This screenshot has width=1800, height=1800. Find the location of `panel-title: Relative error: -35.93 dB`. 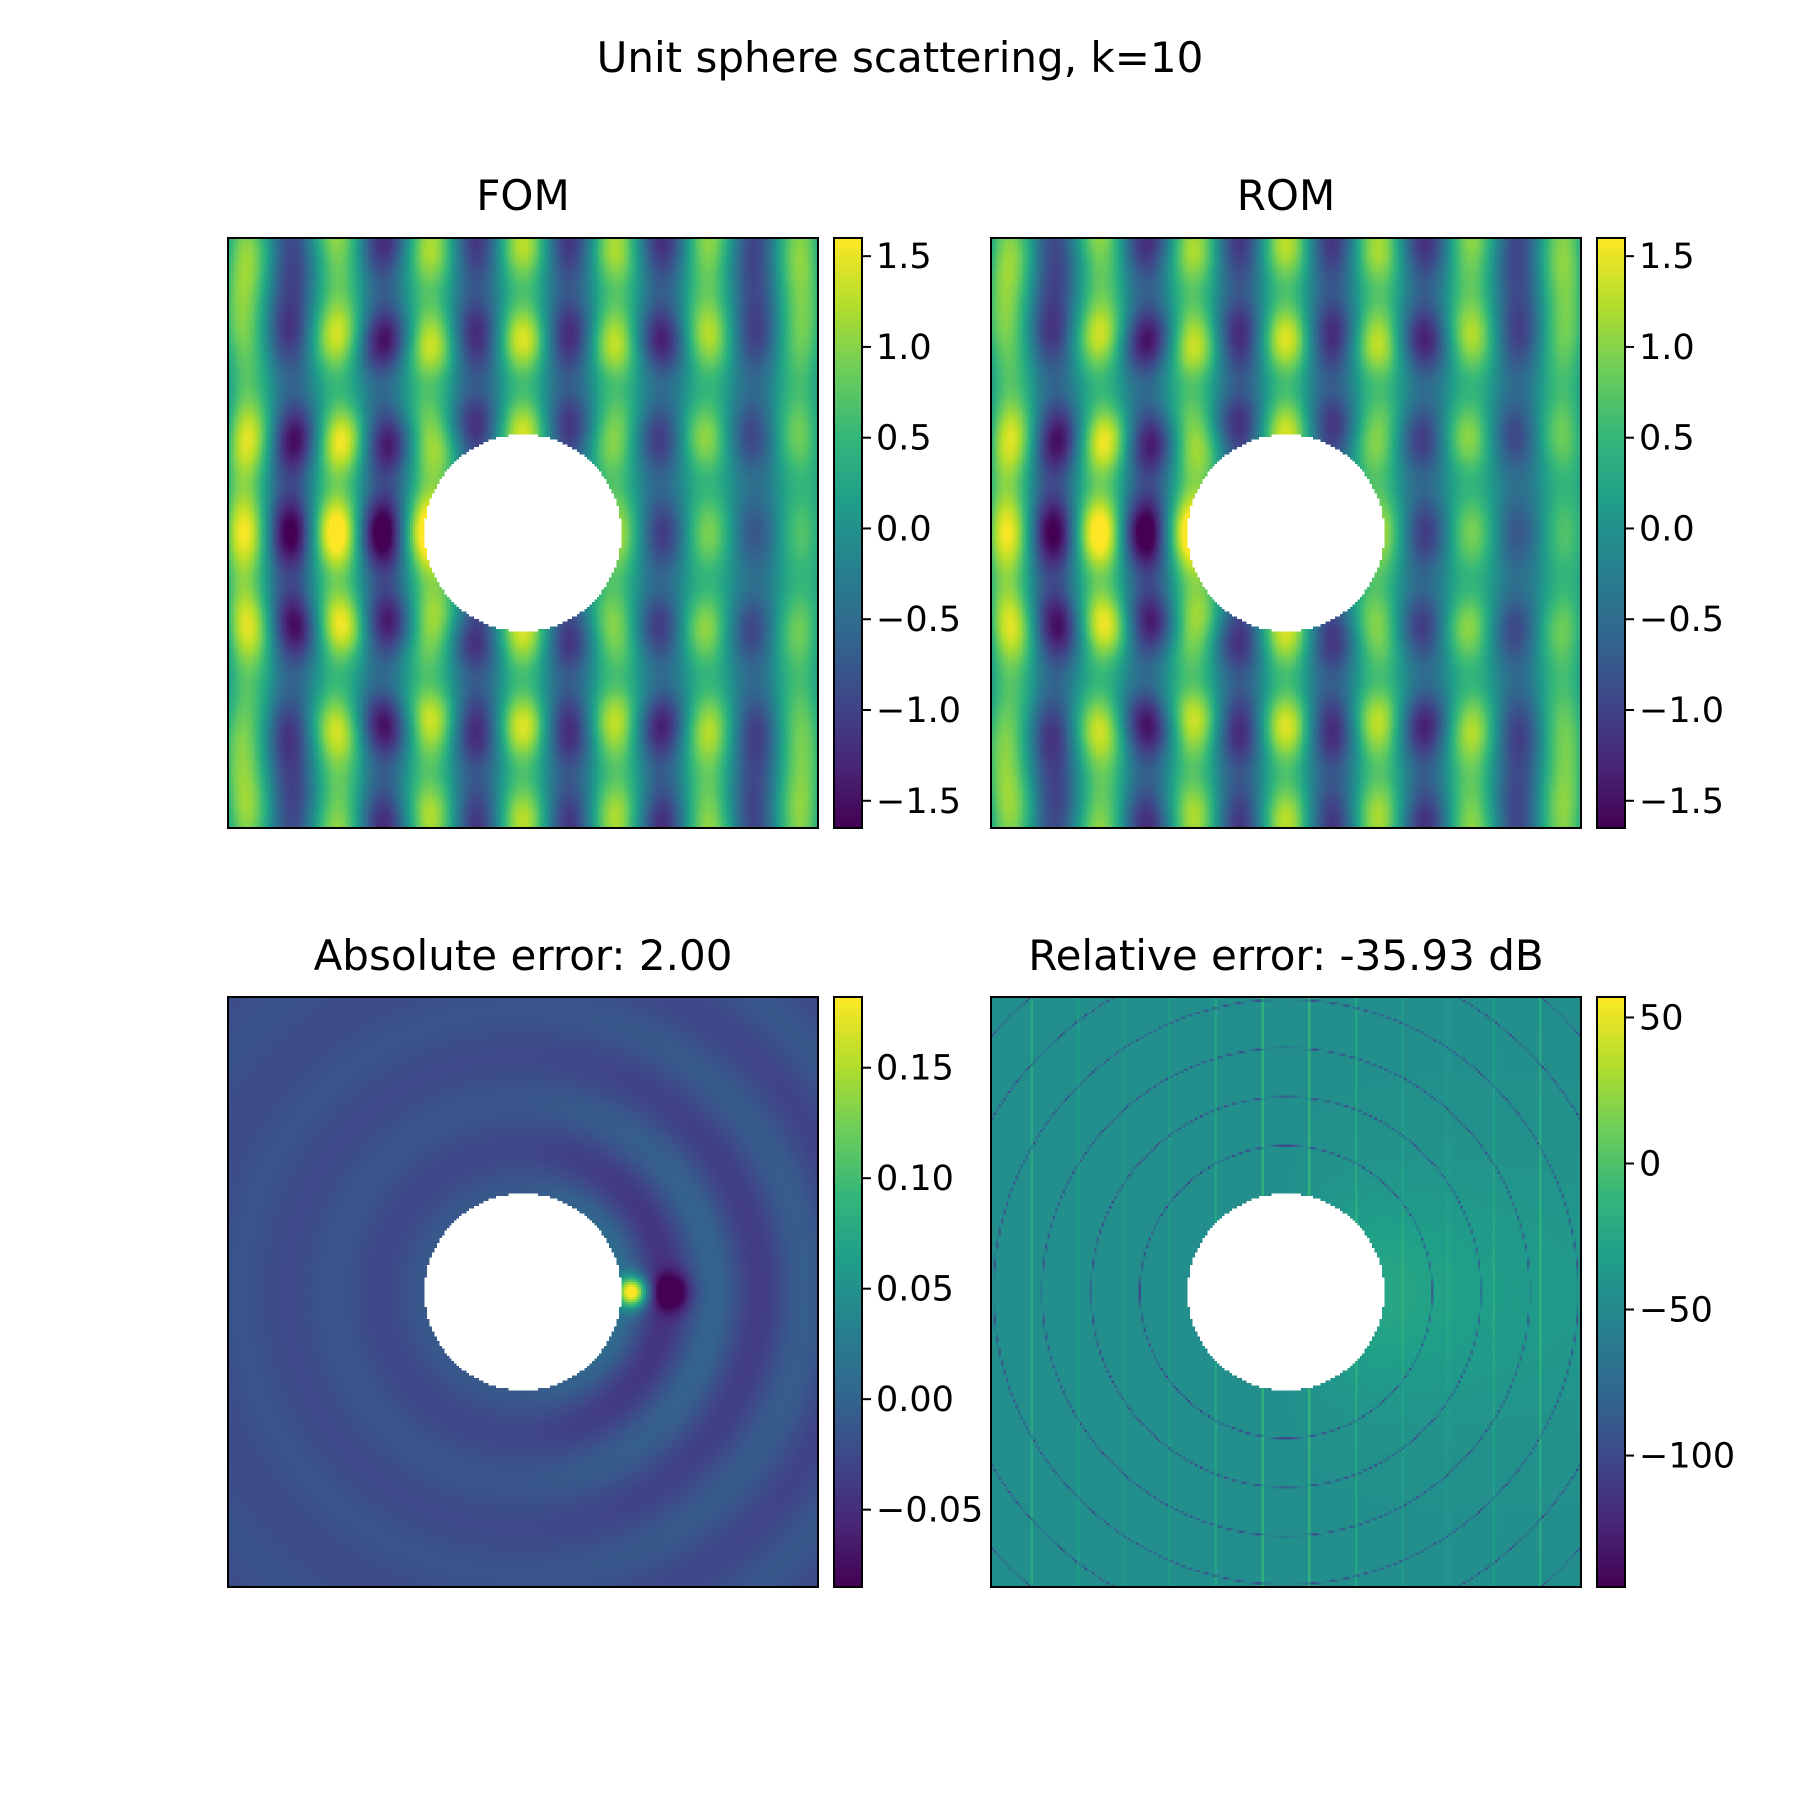

panel-title: Relative error: -35.93 dB is located at coordinates (1285, 955).